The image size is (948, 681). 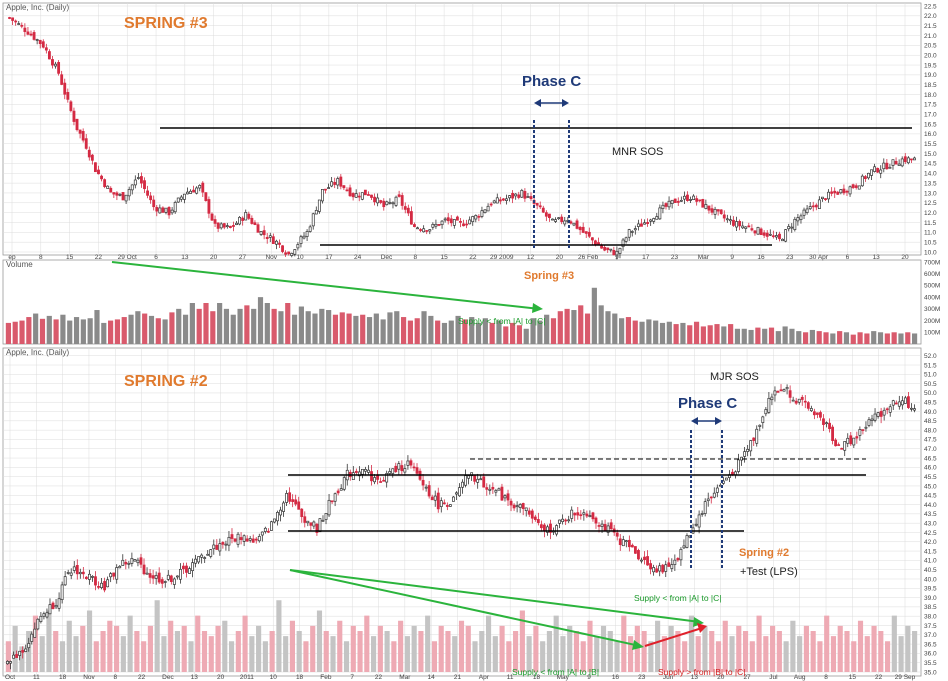 I want to click on y-tick-label: 200M, so click(x=932, y=321).